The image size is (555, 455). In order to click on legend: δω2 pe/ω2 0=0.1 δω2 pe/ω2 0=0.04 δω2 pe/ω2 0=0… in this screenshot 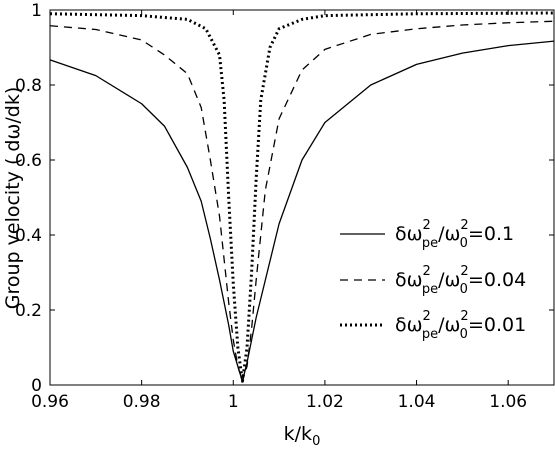, I will do `click(433, 280)`.